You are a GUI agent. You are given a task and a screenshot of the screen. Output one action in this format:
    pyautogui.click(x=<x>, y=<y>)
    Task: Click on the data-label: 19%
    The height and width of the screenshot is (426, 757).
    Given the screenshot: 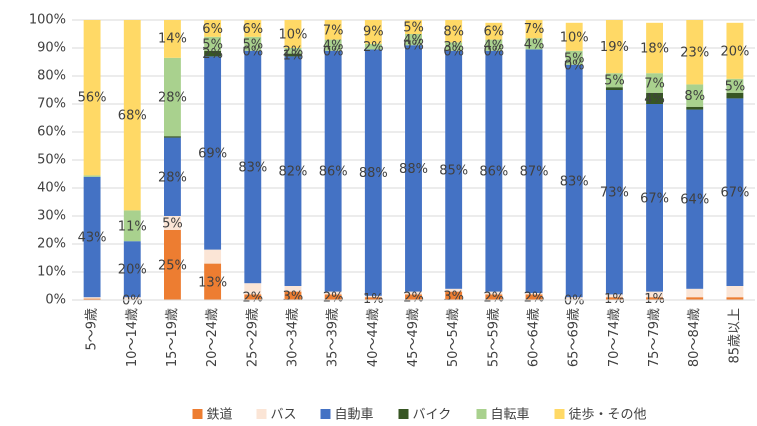 What is the action you would take?
    pyautogui.click(x=614, y=47)
    